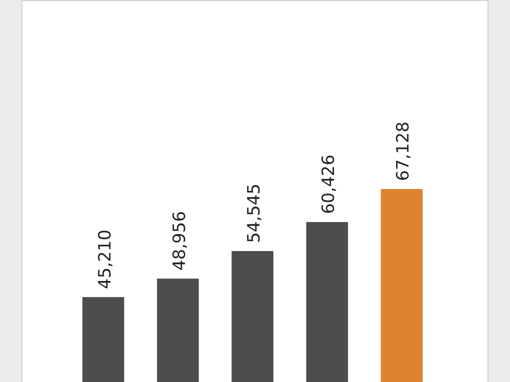  I want to click on data-label: 60,426, so click(329, 184).